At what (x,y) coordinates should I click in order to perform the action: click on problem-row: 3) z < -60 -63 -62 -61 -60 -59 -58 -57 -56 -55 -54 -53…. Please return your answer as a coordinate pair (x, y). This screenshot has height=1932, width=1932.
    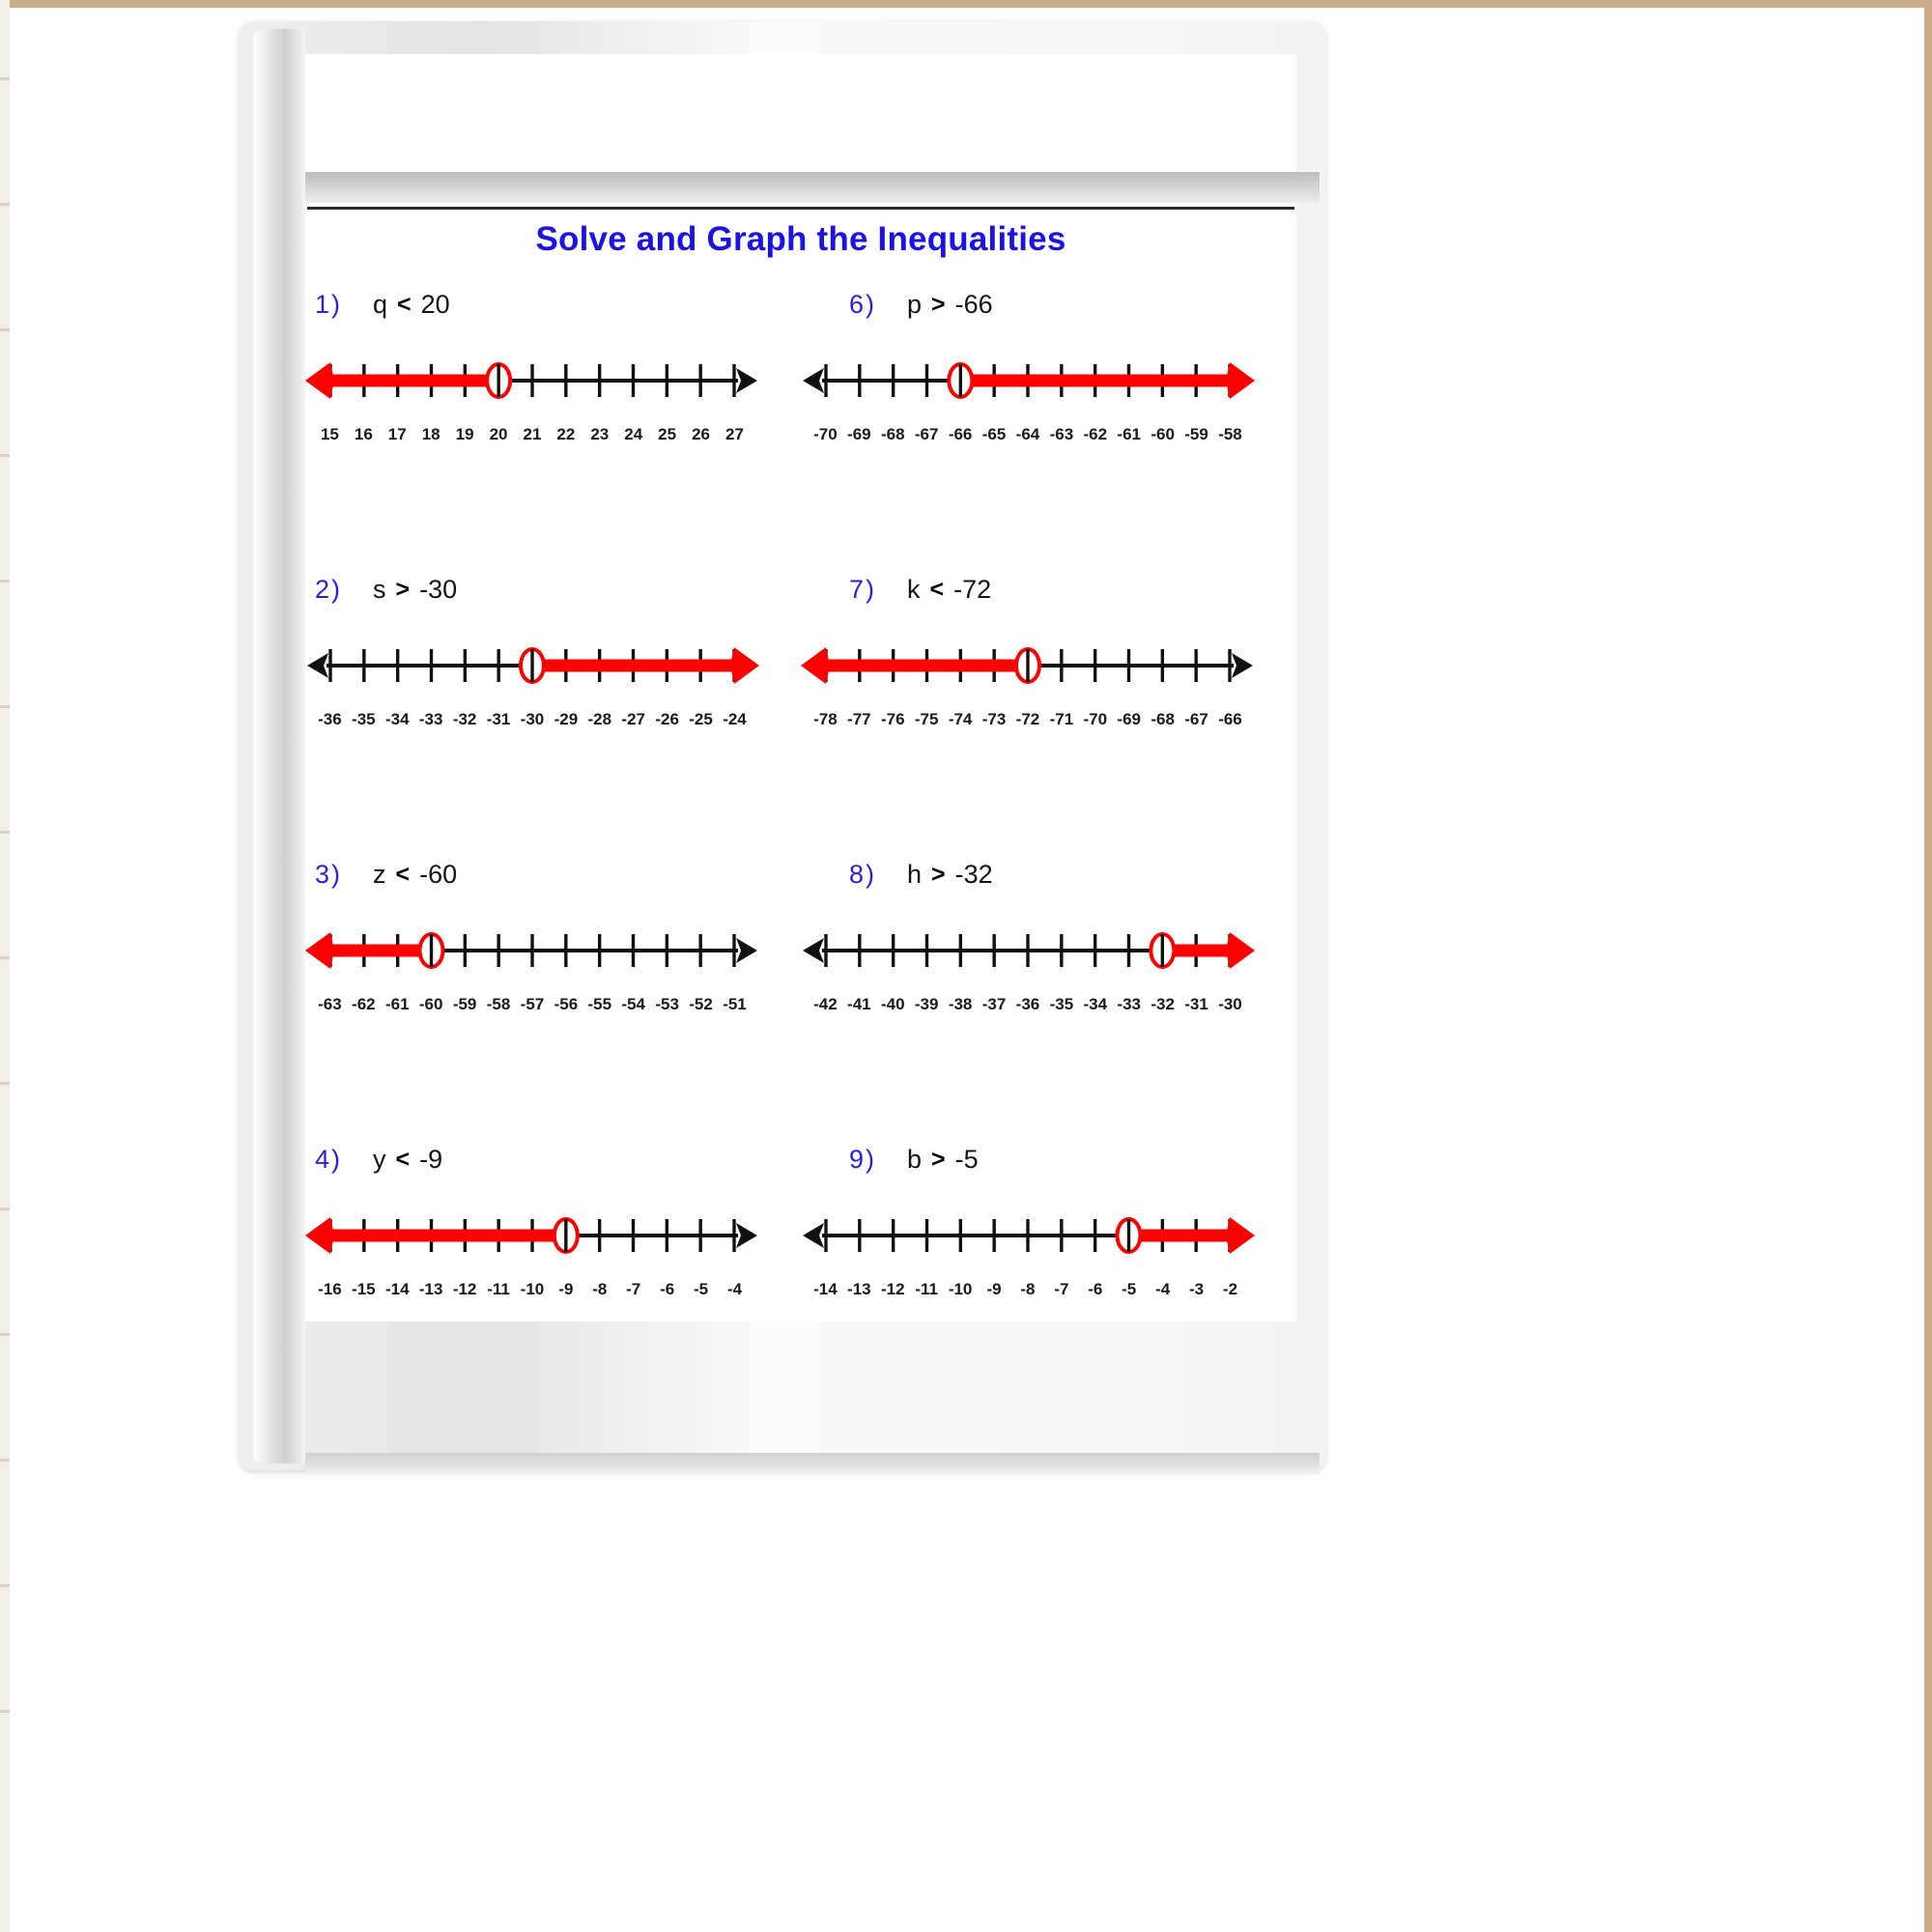
    Looking at the image, I should click on (800, 1002).